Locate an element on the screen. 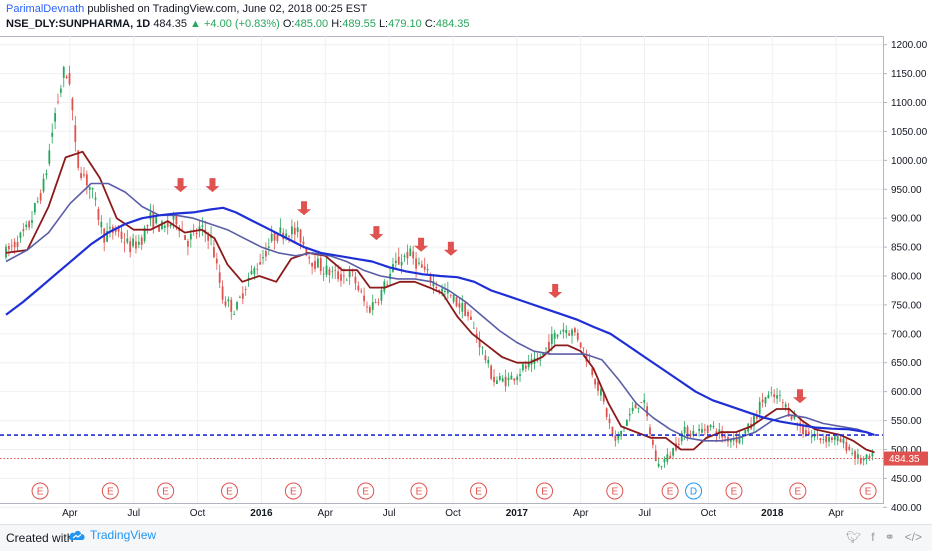 This screenshot has height=551, width=932. facebook-icon: f is located at coordinates (873, 537).